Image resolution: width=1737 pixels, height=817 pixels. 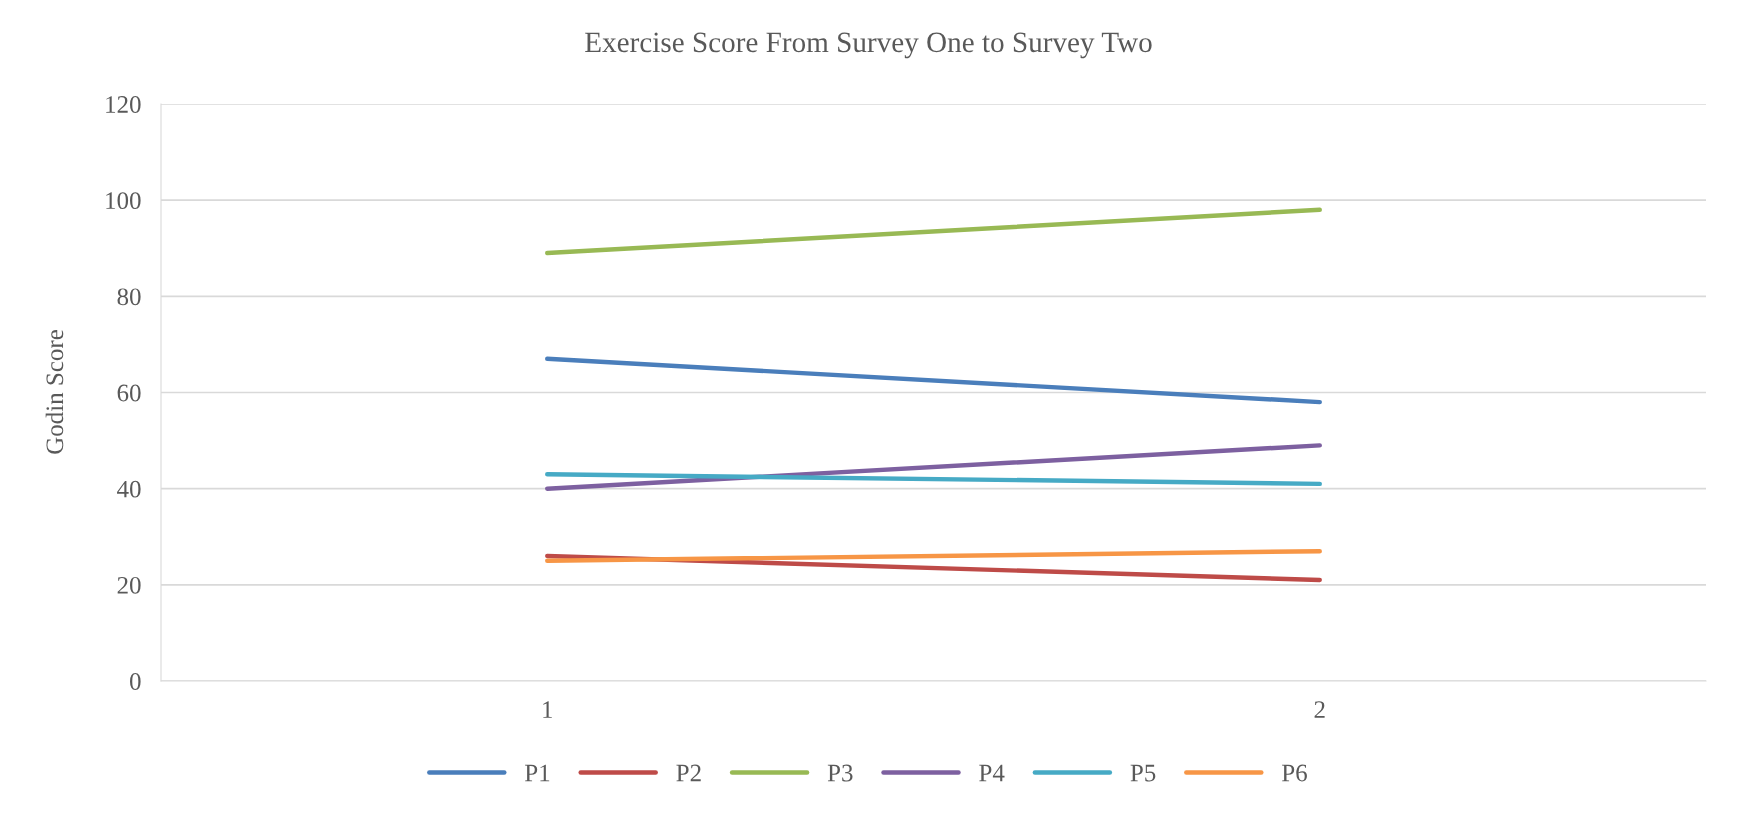 I want to click on y-tick-label: 20, so click(x=129, y=585).